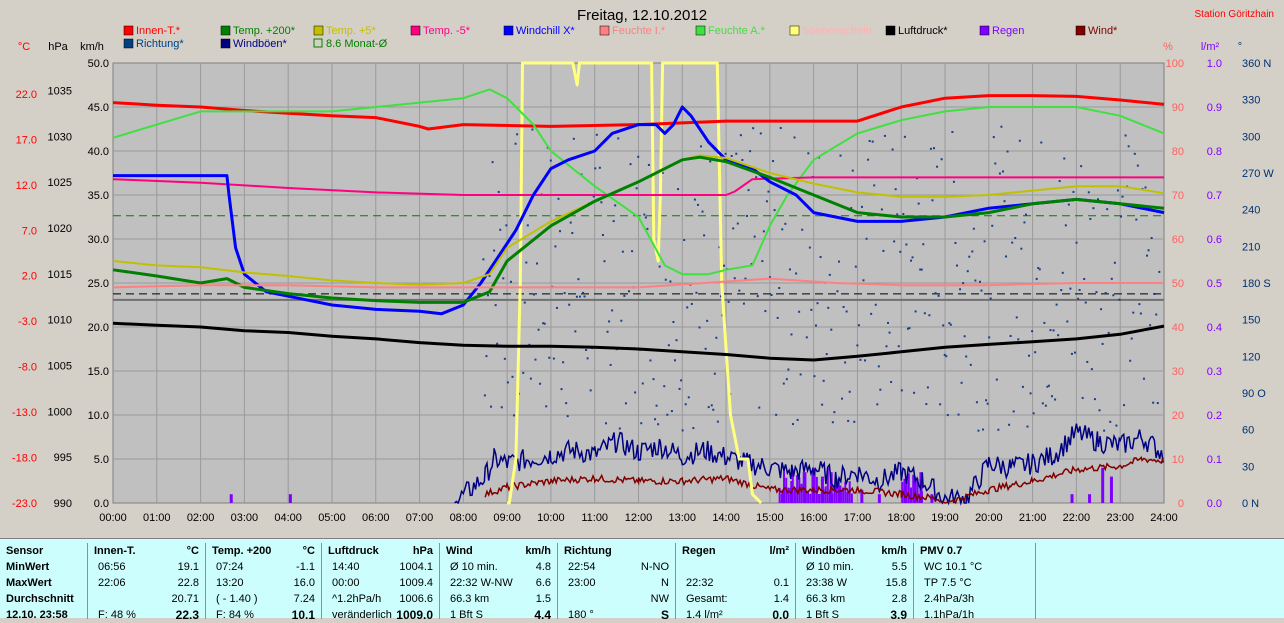 Image resolution: width=1284 pixels, height=623 pixels. Describe the element at coordinates (1178, 328) in the screenshot. I see `humidity-tick-label: 40` at that location.